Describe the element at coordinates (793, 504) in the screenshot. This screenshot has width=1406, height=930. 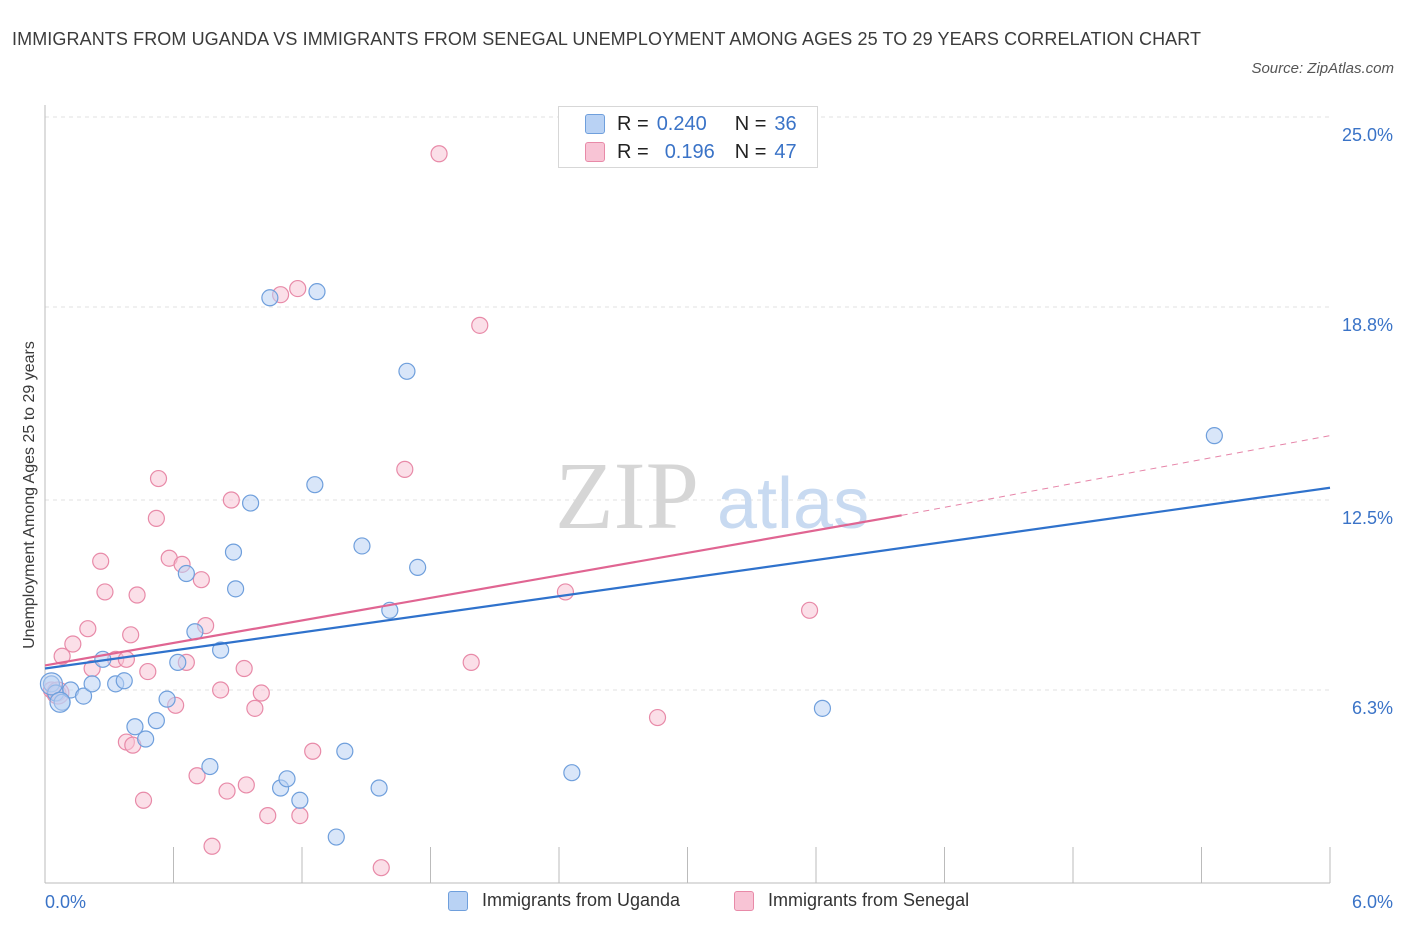
I see `watermark-atlas: atlas` at that location.